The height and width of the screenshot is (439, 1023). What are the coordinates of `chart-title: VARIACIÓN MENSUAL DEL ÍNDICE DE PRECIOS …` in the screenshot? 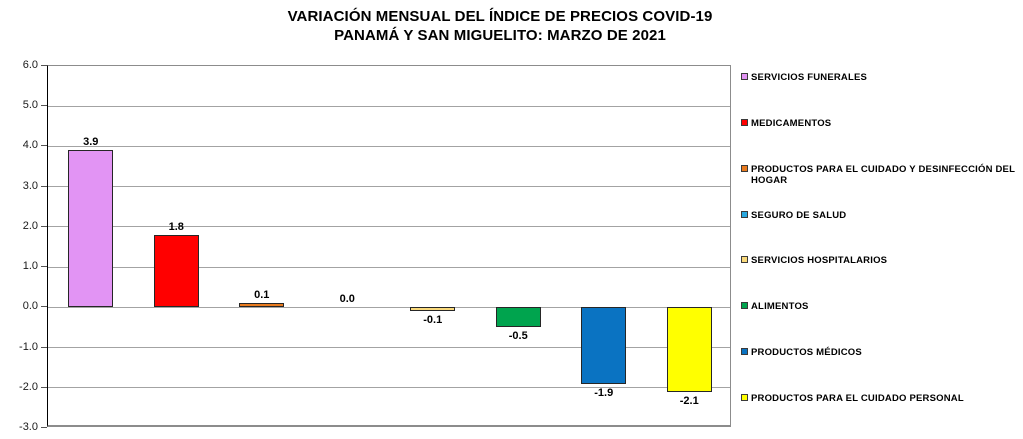 It's located at (500, 26).